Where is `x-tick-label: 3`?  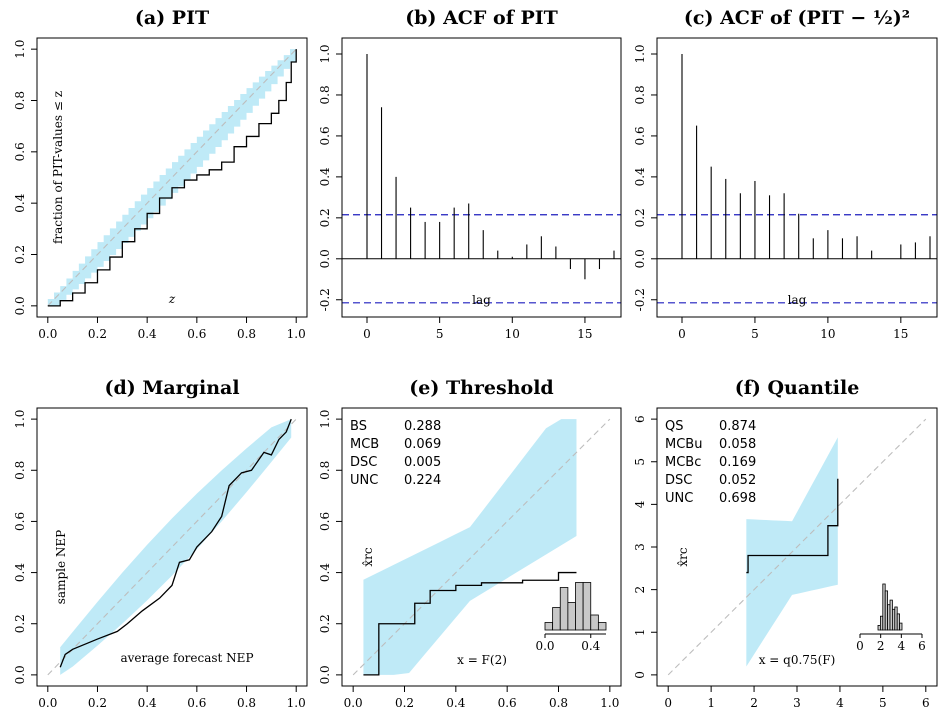
x-tick-label: 3 is located at coordinates (797, 703).